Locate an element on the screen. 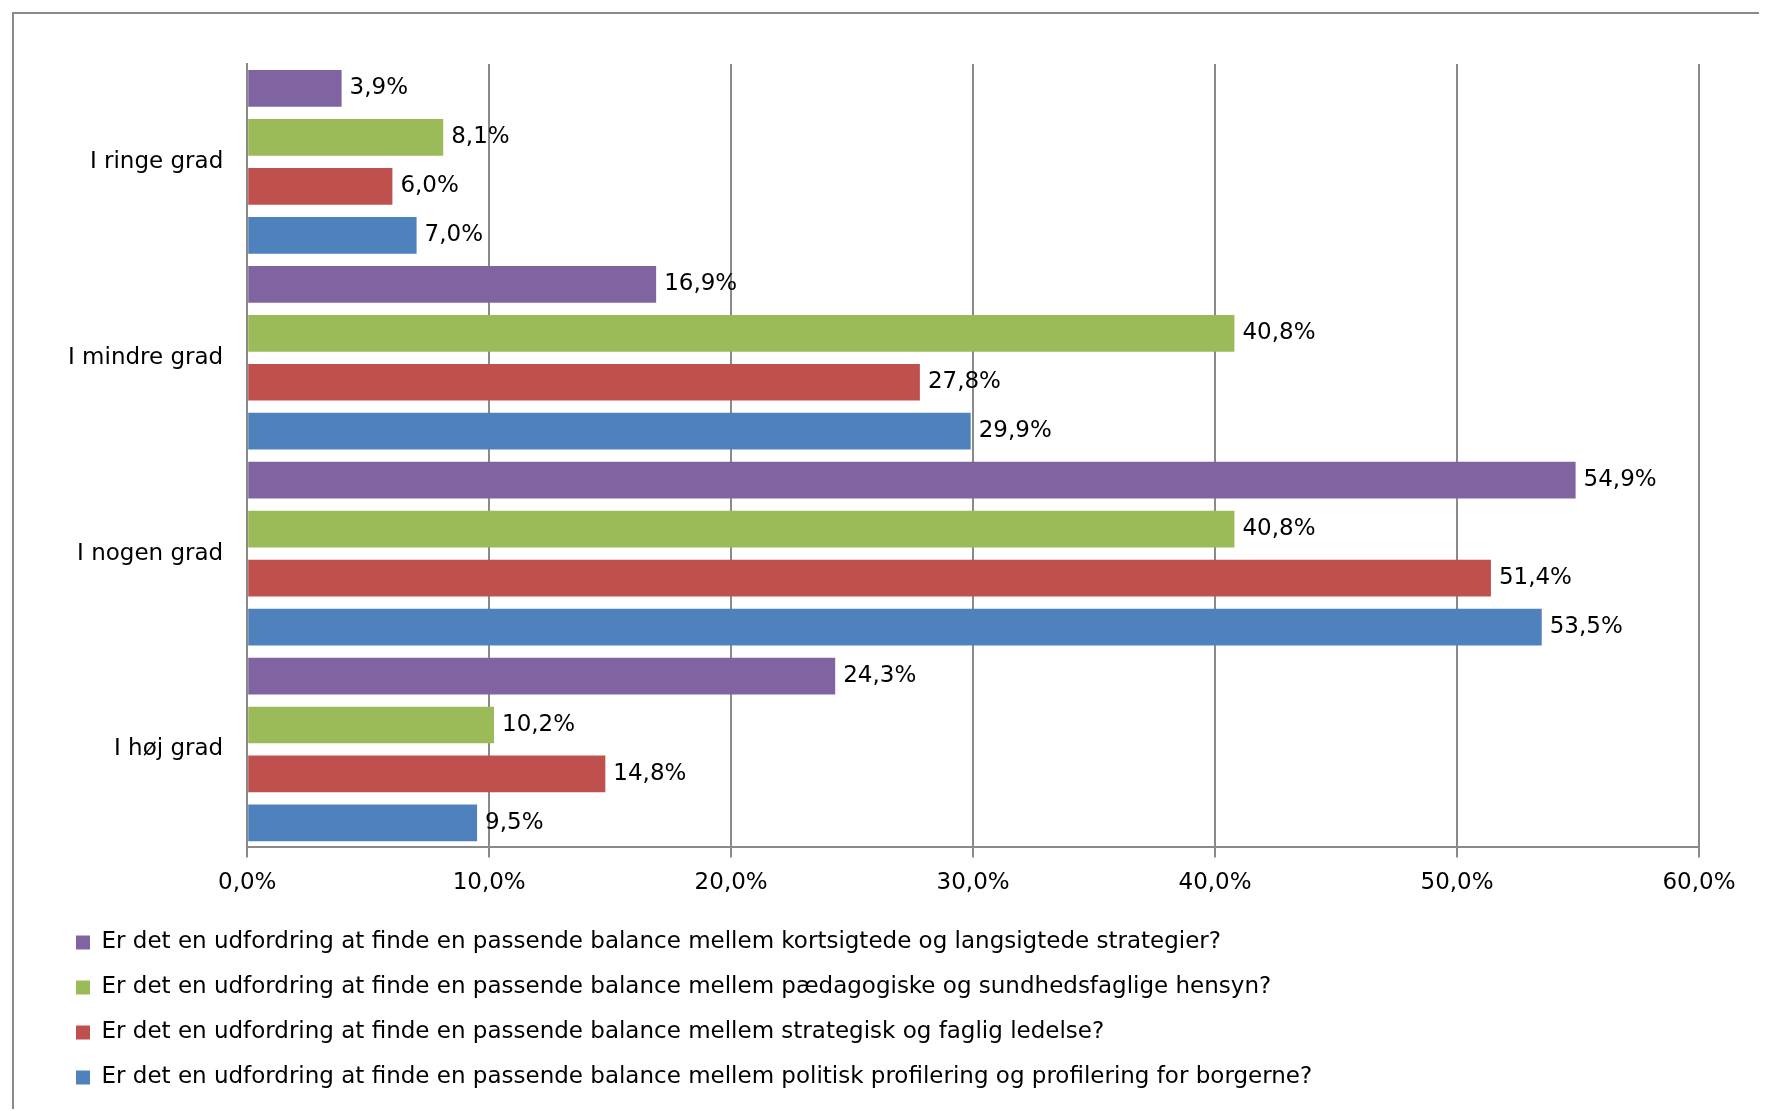  legend-label: Er det en udfordring at finde en passende balance mellem pædagogiske og sundhedsfaglige hensyn? is located at coordinates (686, 985).